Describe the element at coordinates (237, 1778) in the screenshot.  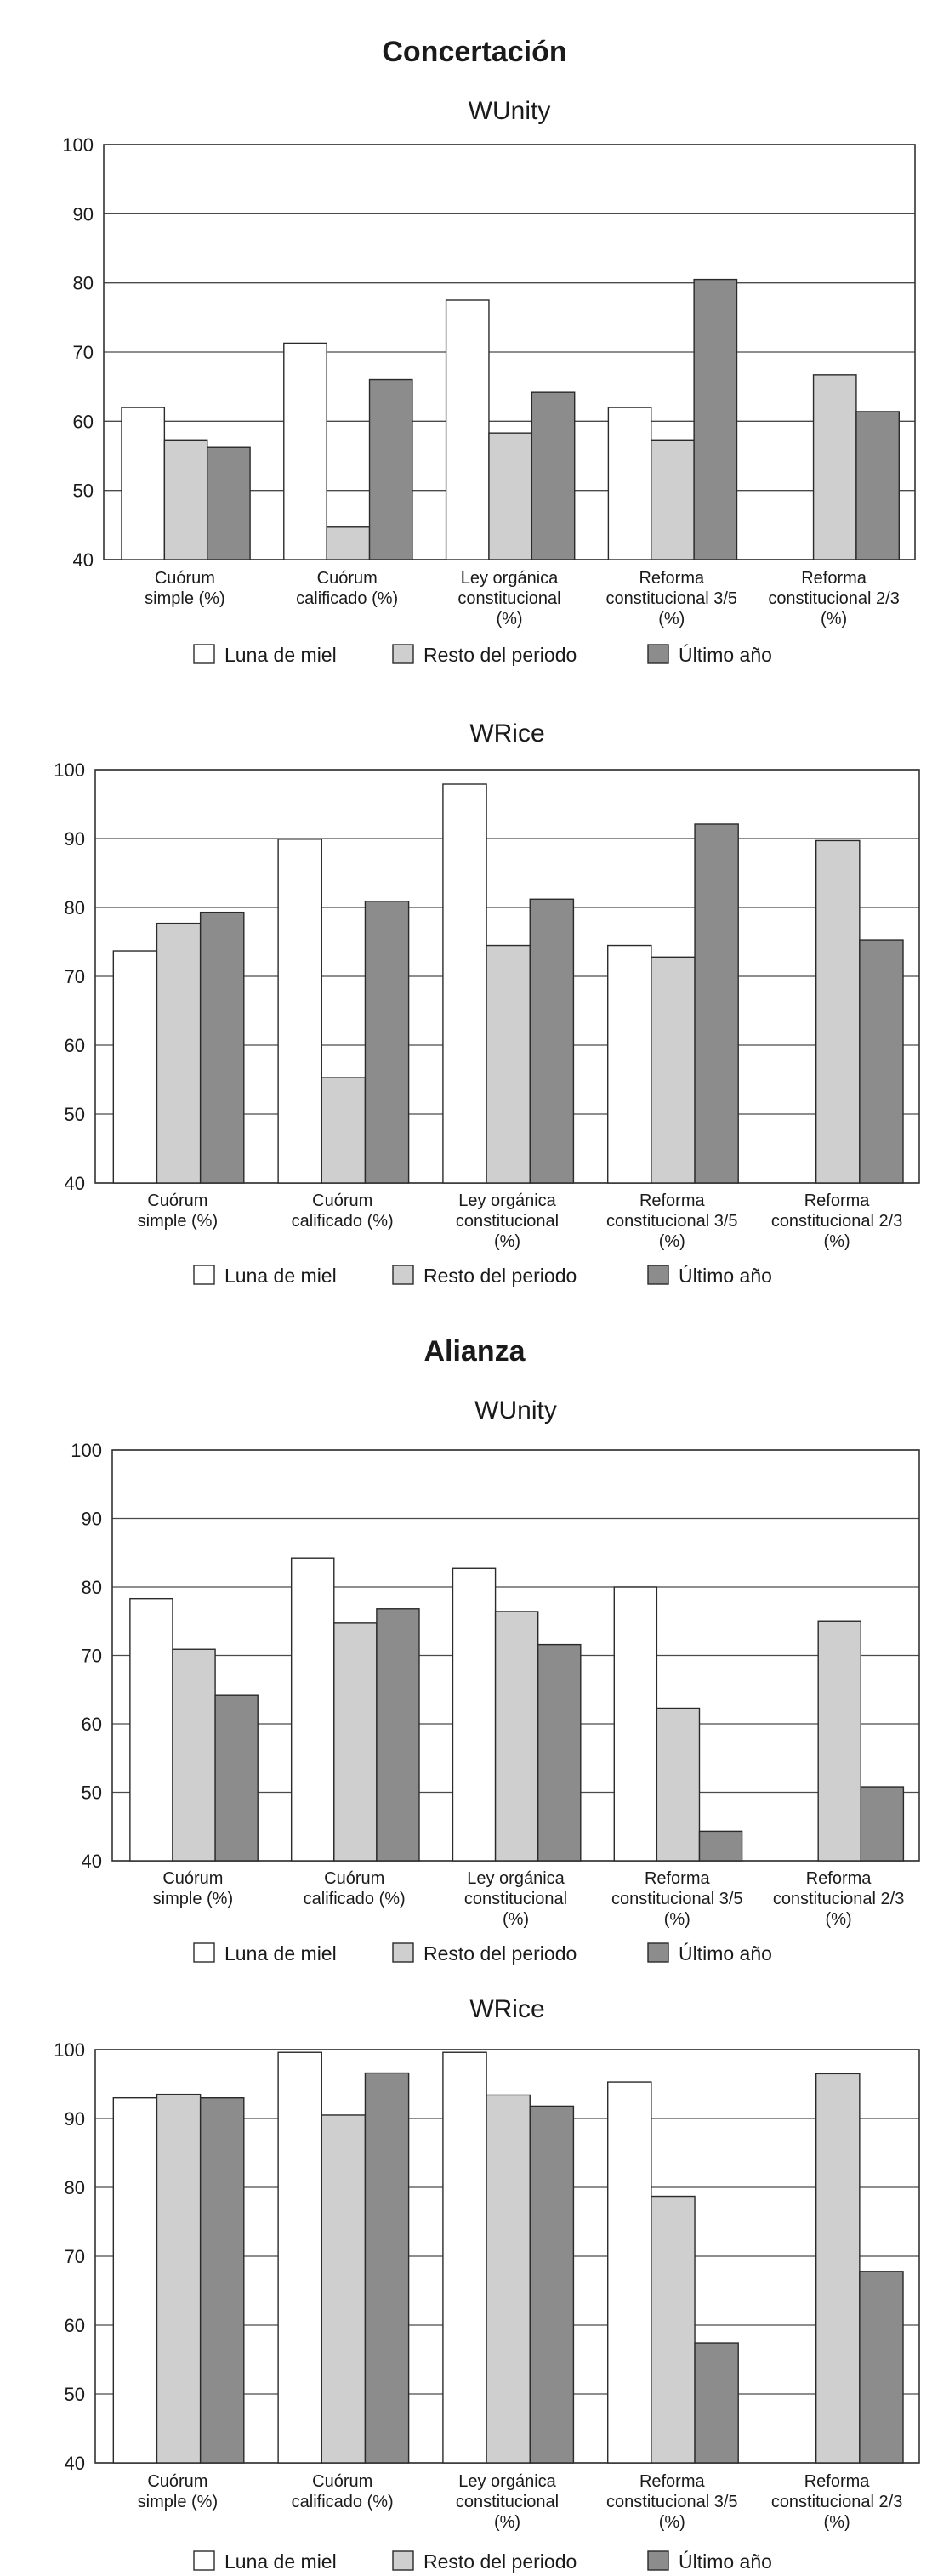
I see `bar-s2-c1-series3-cat1` at that location.